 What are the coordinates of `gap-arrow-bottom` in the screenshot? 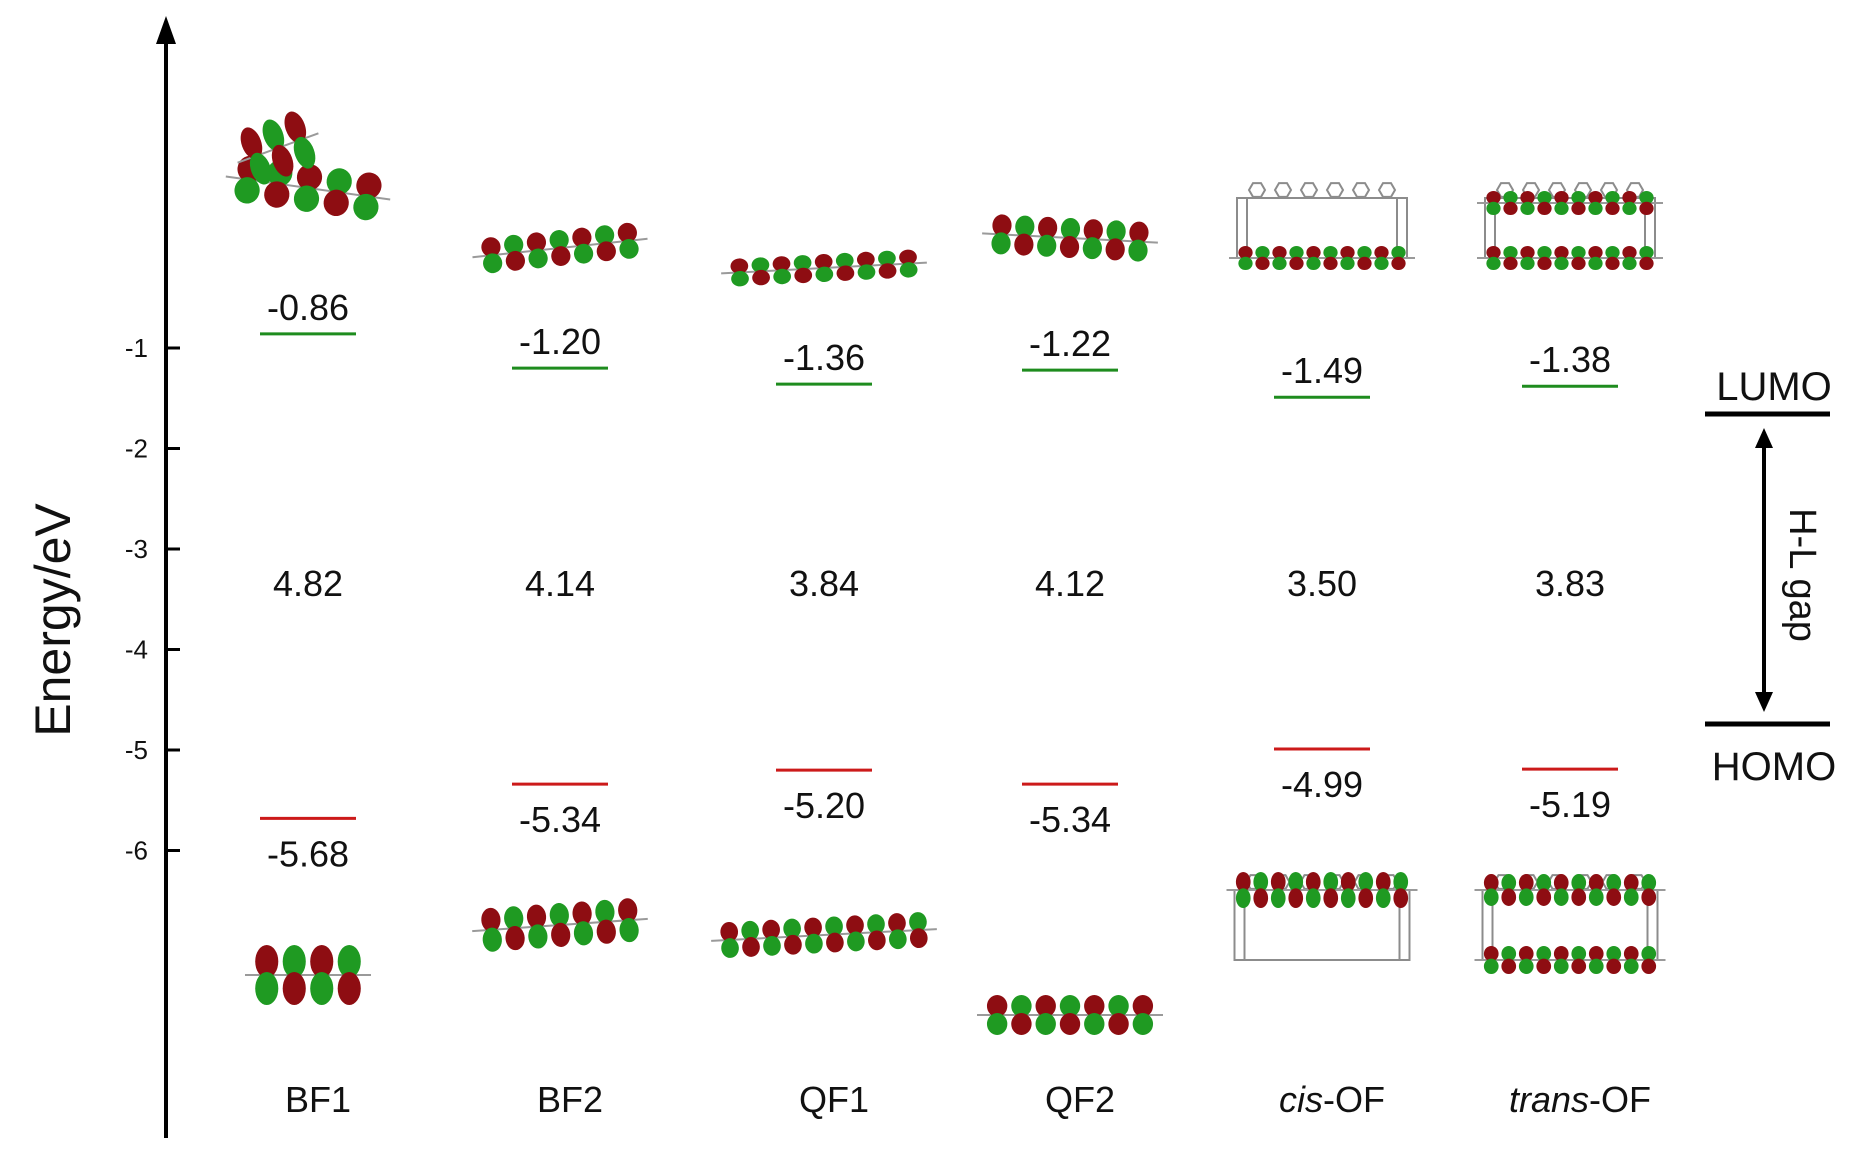 It's located at (1764, 702).